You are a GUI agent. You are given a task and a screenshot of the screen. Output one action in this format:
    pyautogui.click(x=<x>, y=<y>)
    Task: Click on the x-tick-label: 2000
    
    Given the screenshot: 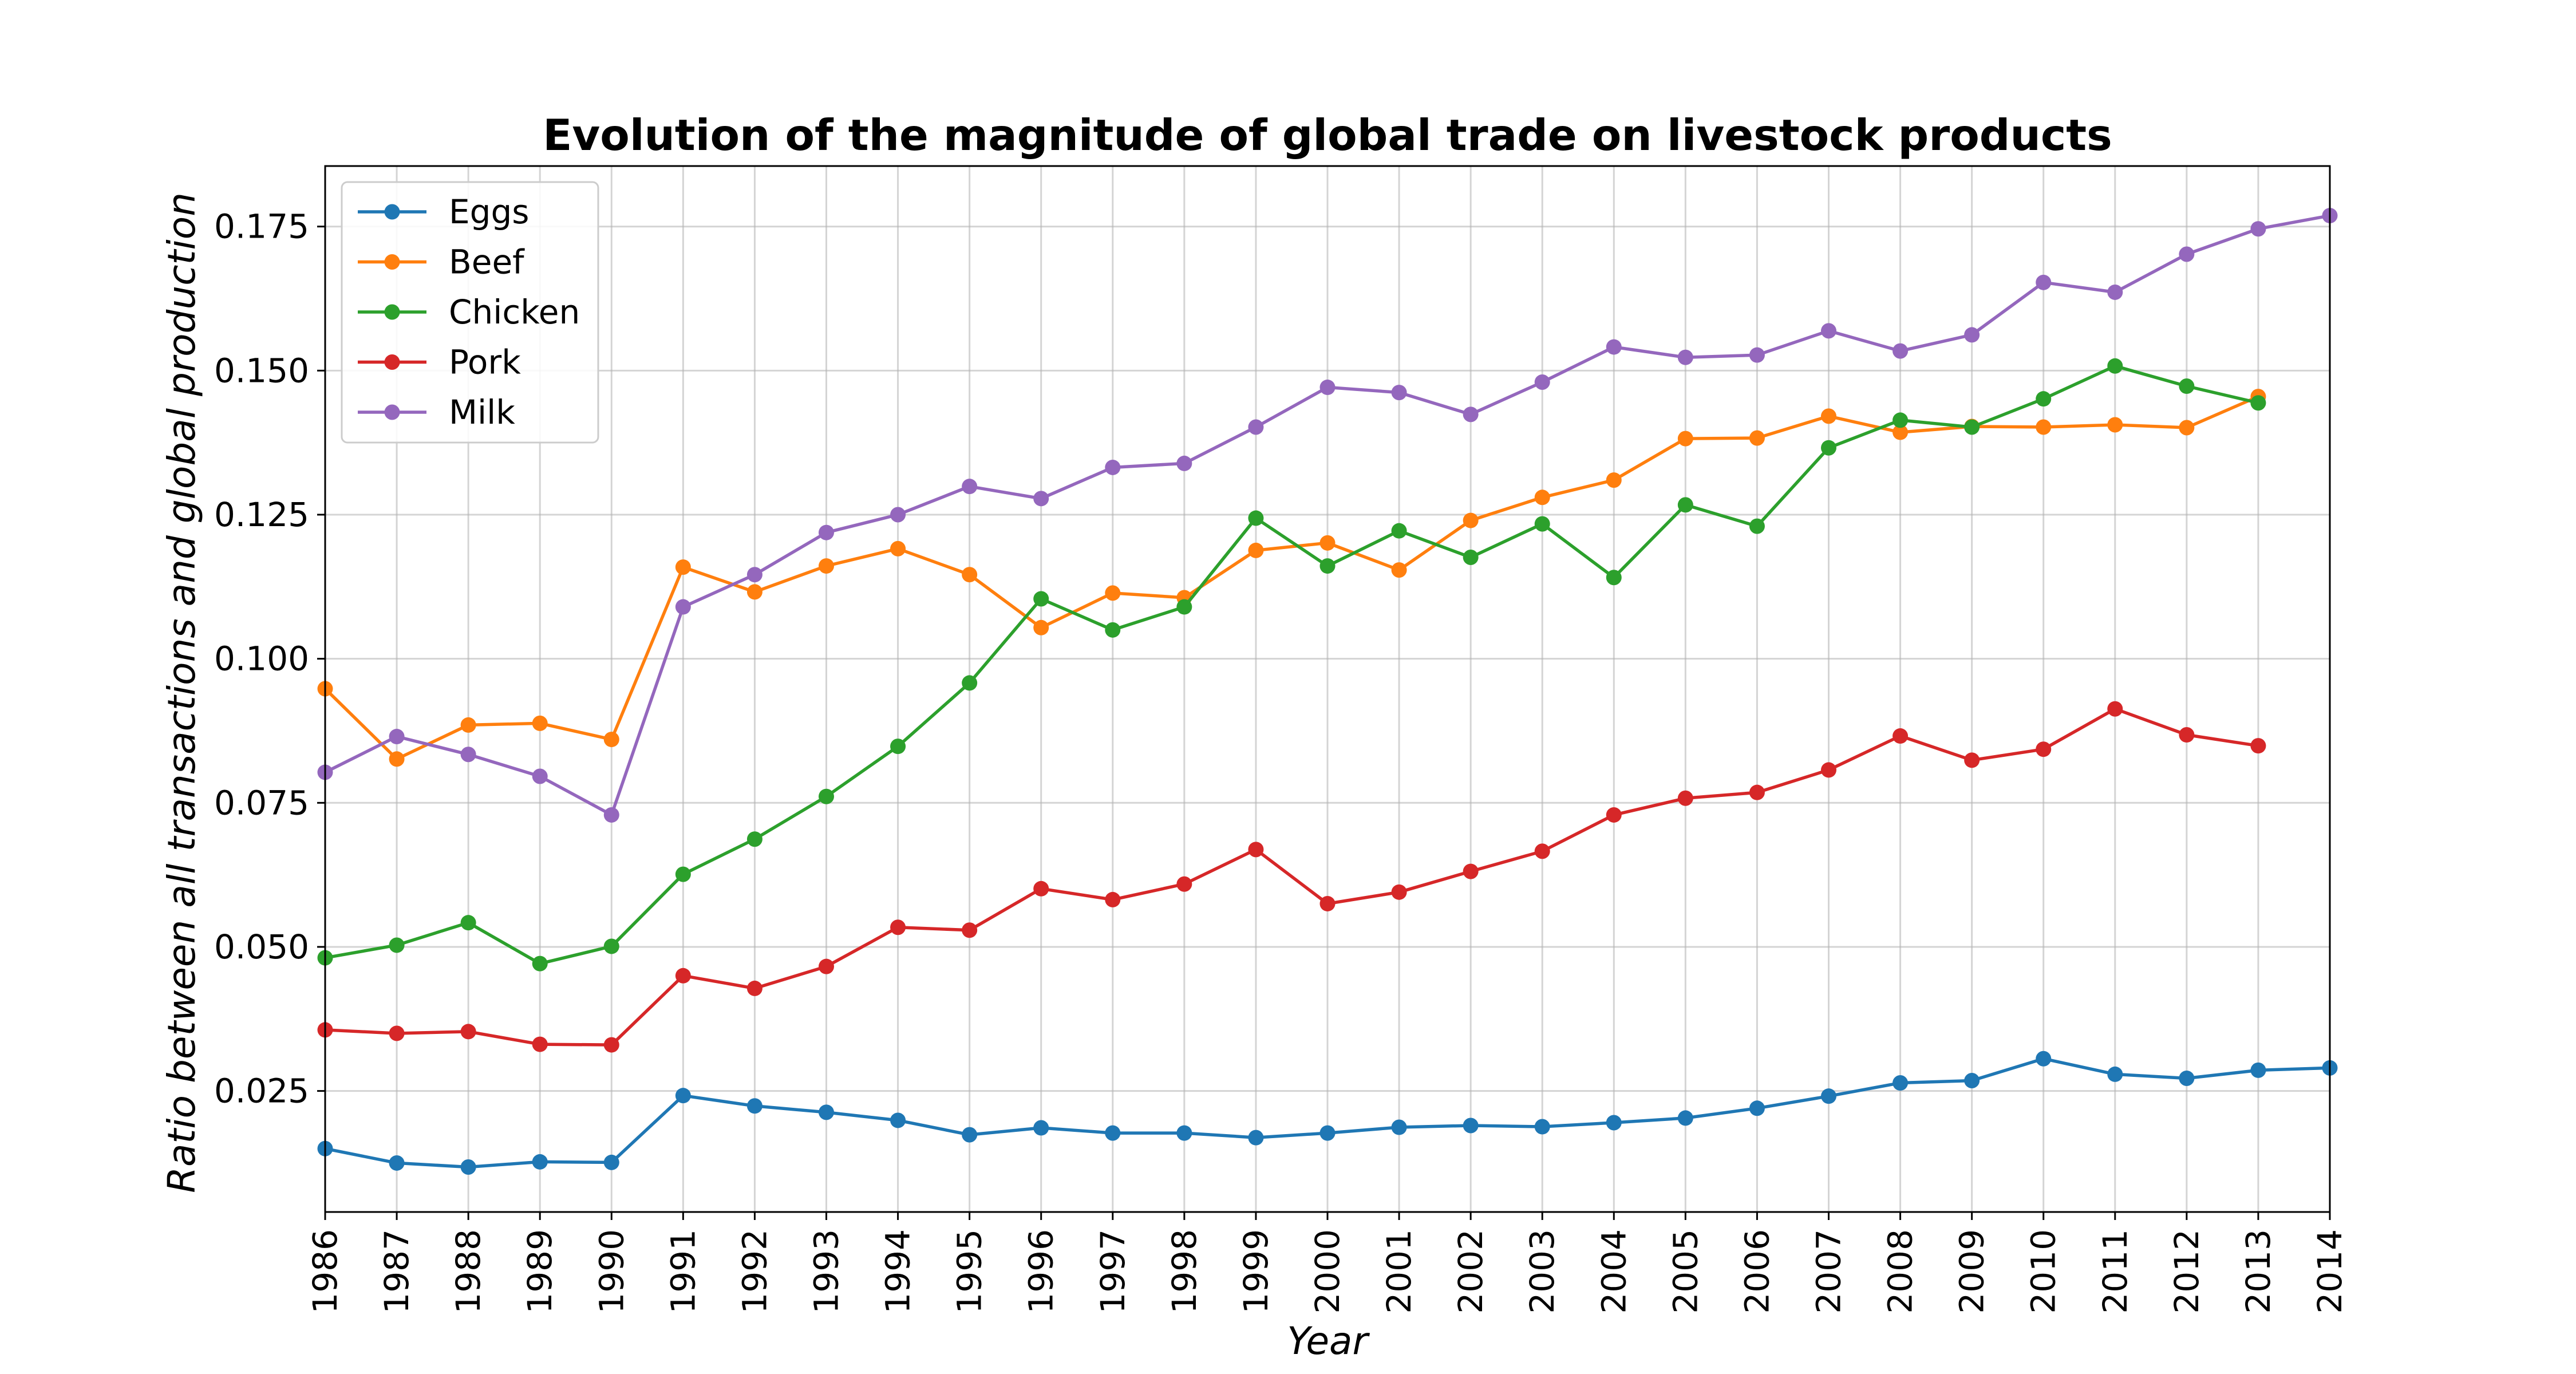 What is the action you would take?
    pyautogui.click(x=1327, y=1272)
    